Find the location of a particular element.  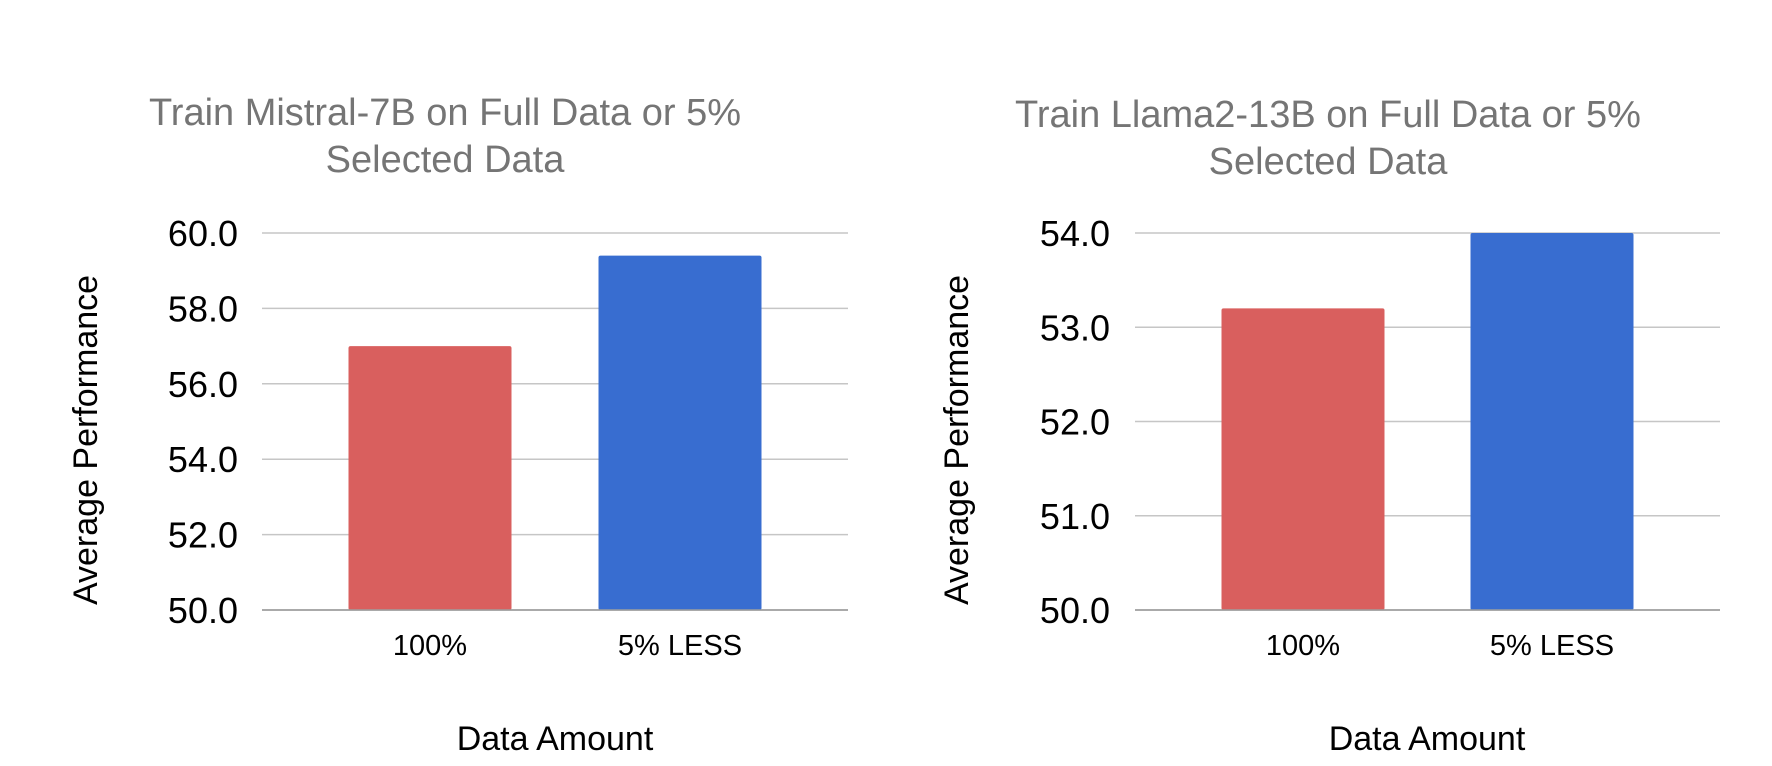

y-tick-label: 60.0 is located at coordinates (203, 233).